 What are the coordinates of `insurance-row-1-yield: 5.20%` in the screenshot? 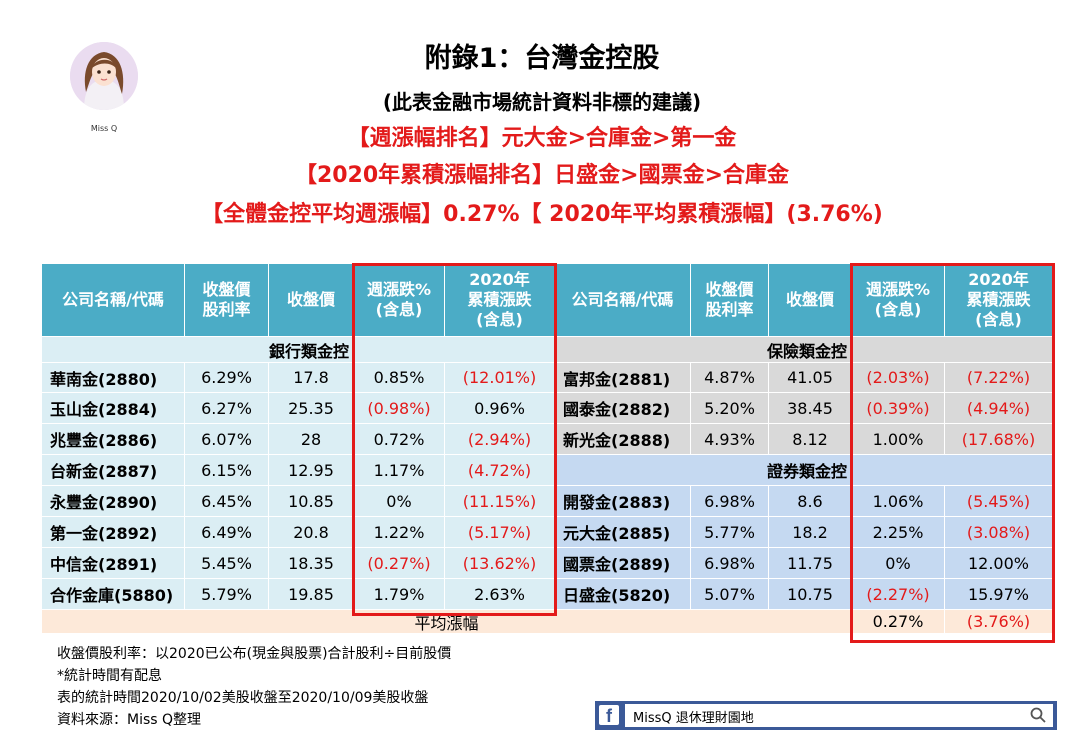 It's located at (730, 408).